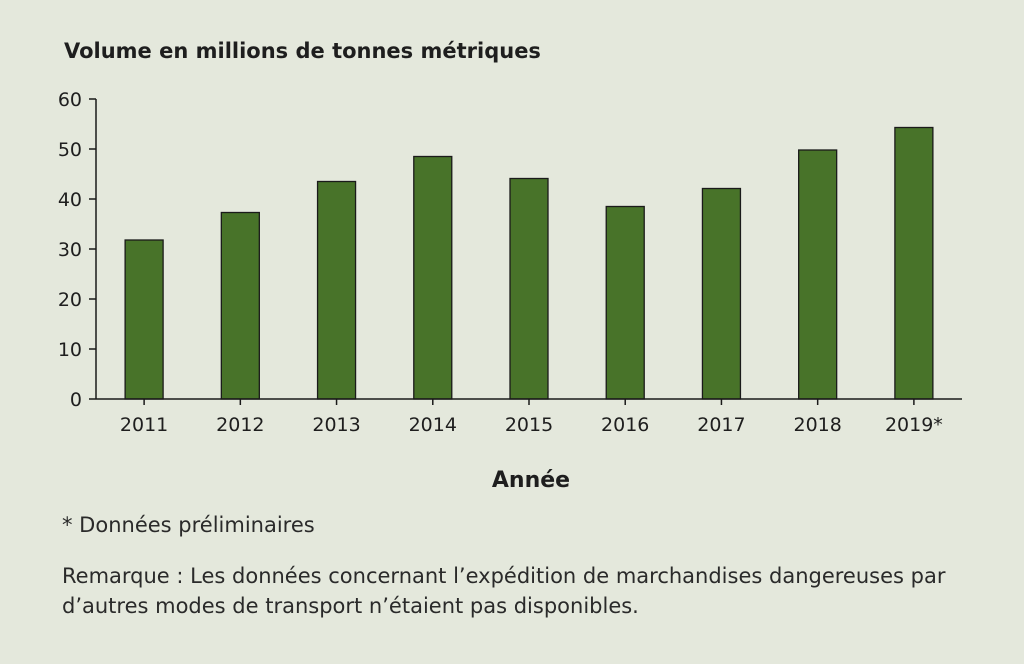 The width and height of the screenshot is (1024, 664). I want to click on x-tick-label: 2018, so click(817, 425).